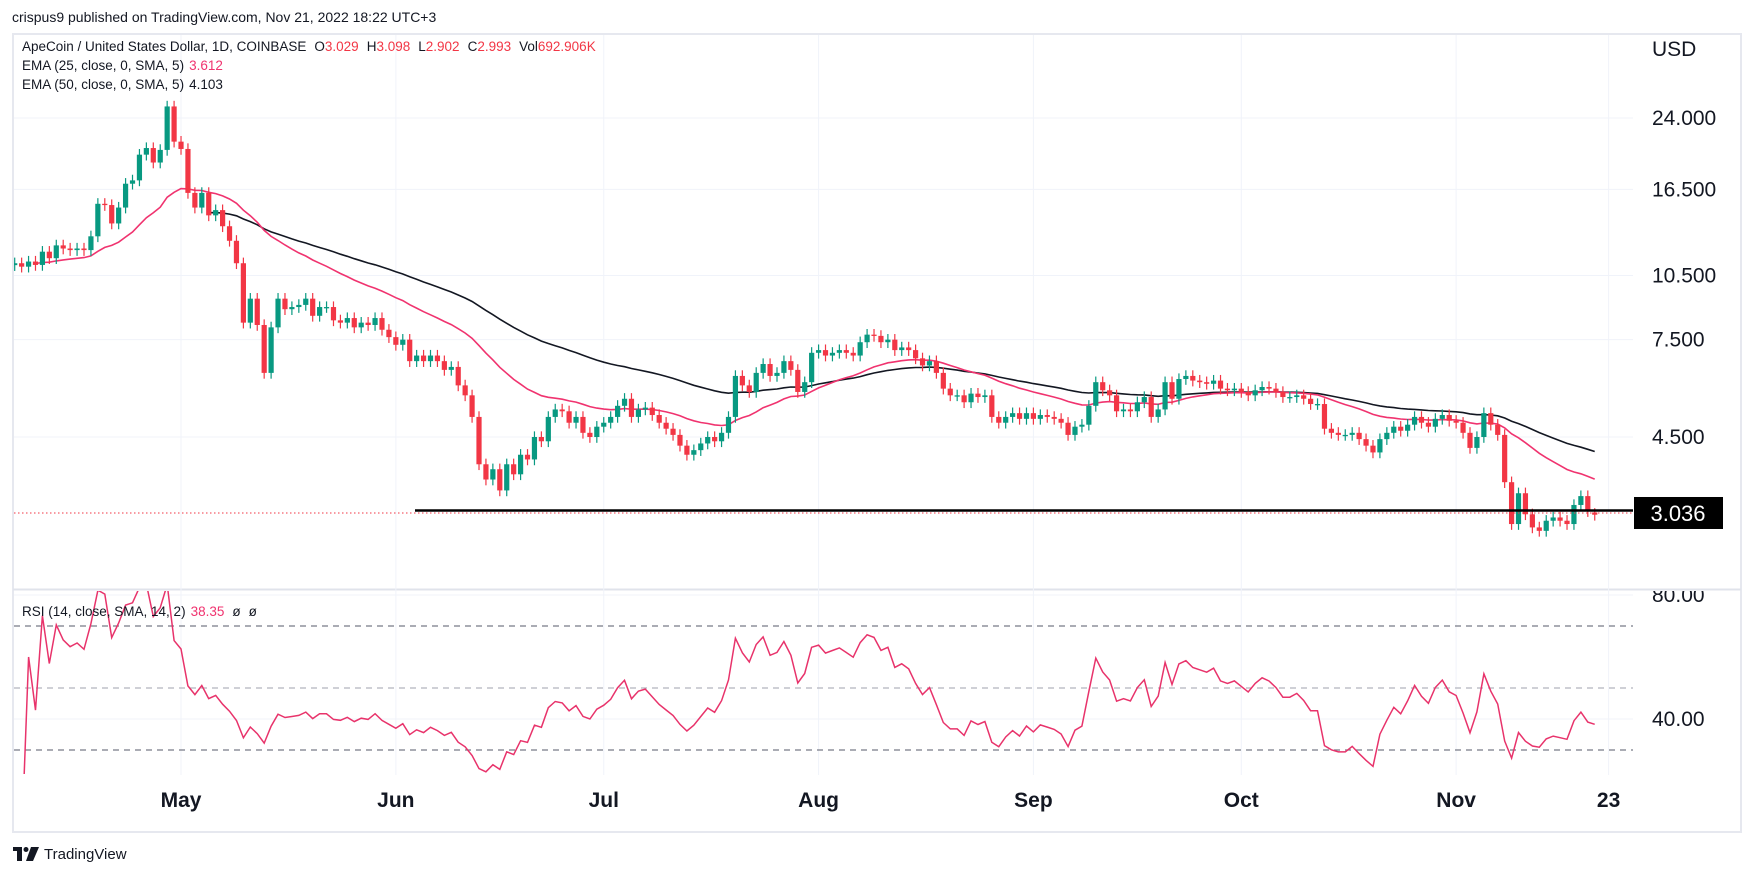 The height and width of the screenshot is (876, 1756). Describe the element at coordinates (70, 854) in the screenshot. I see `tradingview-brand: TradingView` at that location.